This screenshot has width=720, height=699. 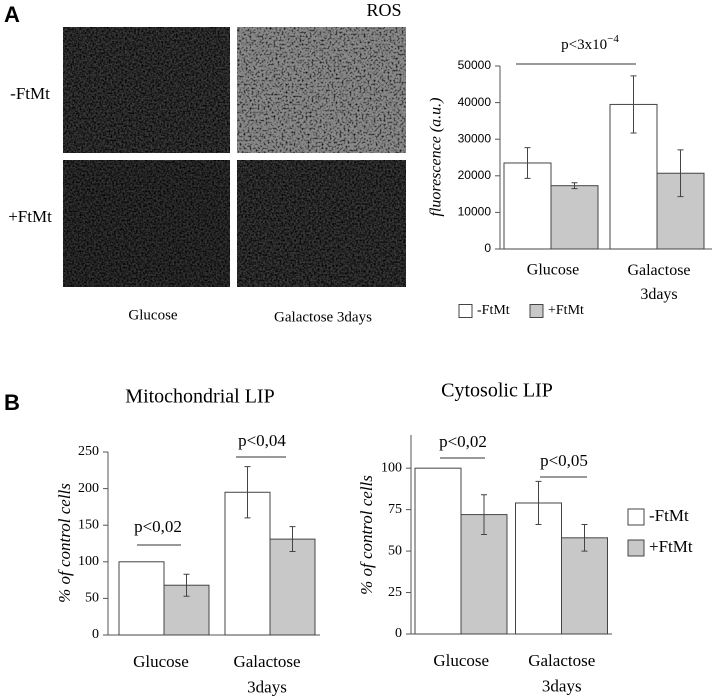 What do you see at coordinates (584, 45) in the screenshot?
I see `significance-text: p<3x10` at bounding box center [584, 45].